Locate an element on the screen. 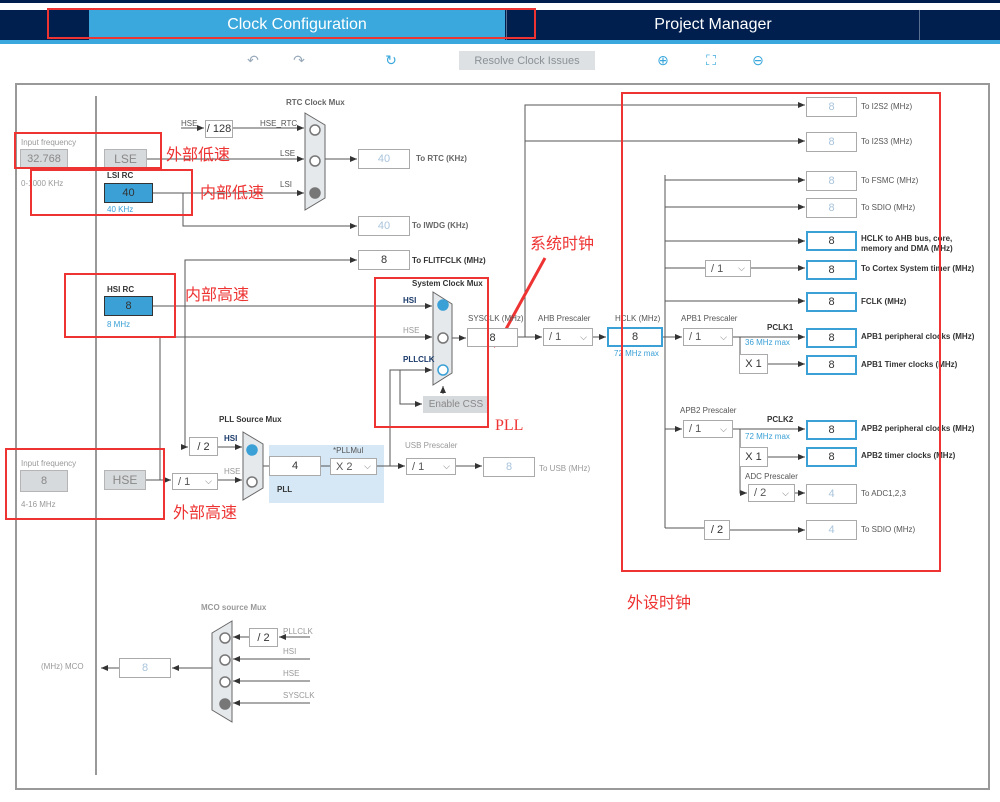 This screenshot has height=802, width=1000. mco-hse-label: HSE is located at coordinates (291, 673).